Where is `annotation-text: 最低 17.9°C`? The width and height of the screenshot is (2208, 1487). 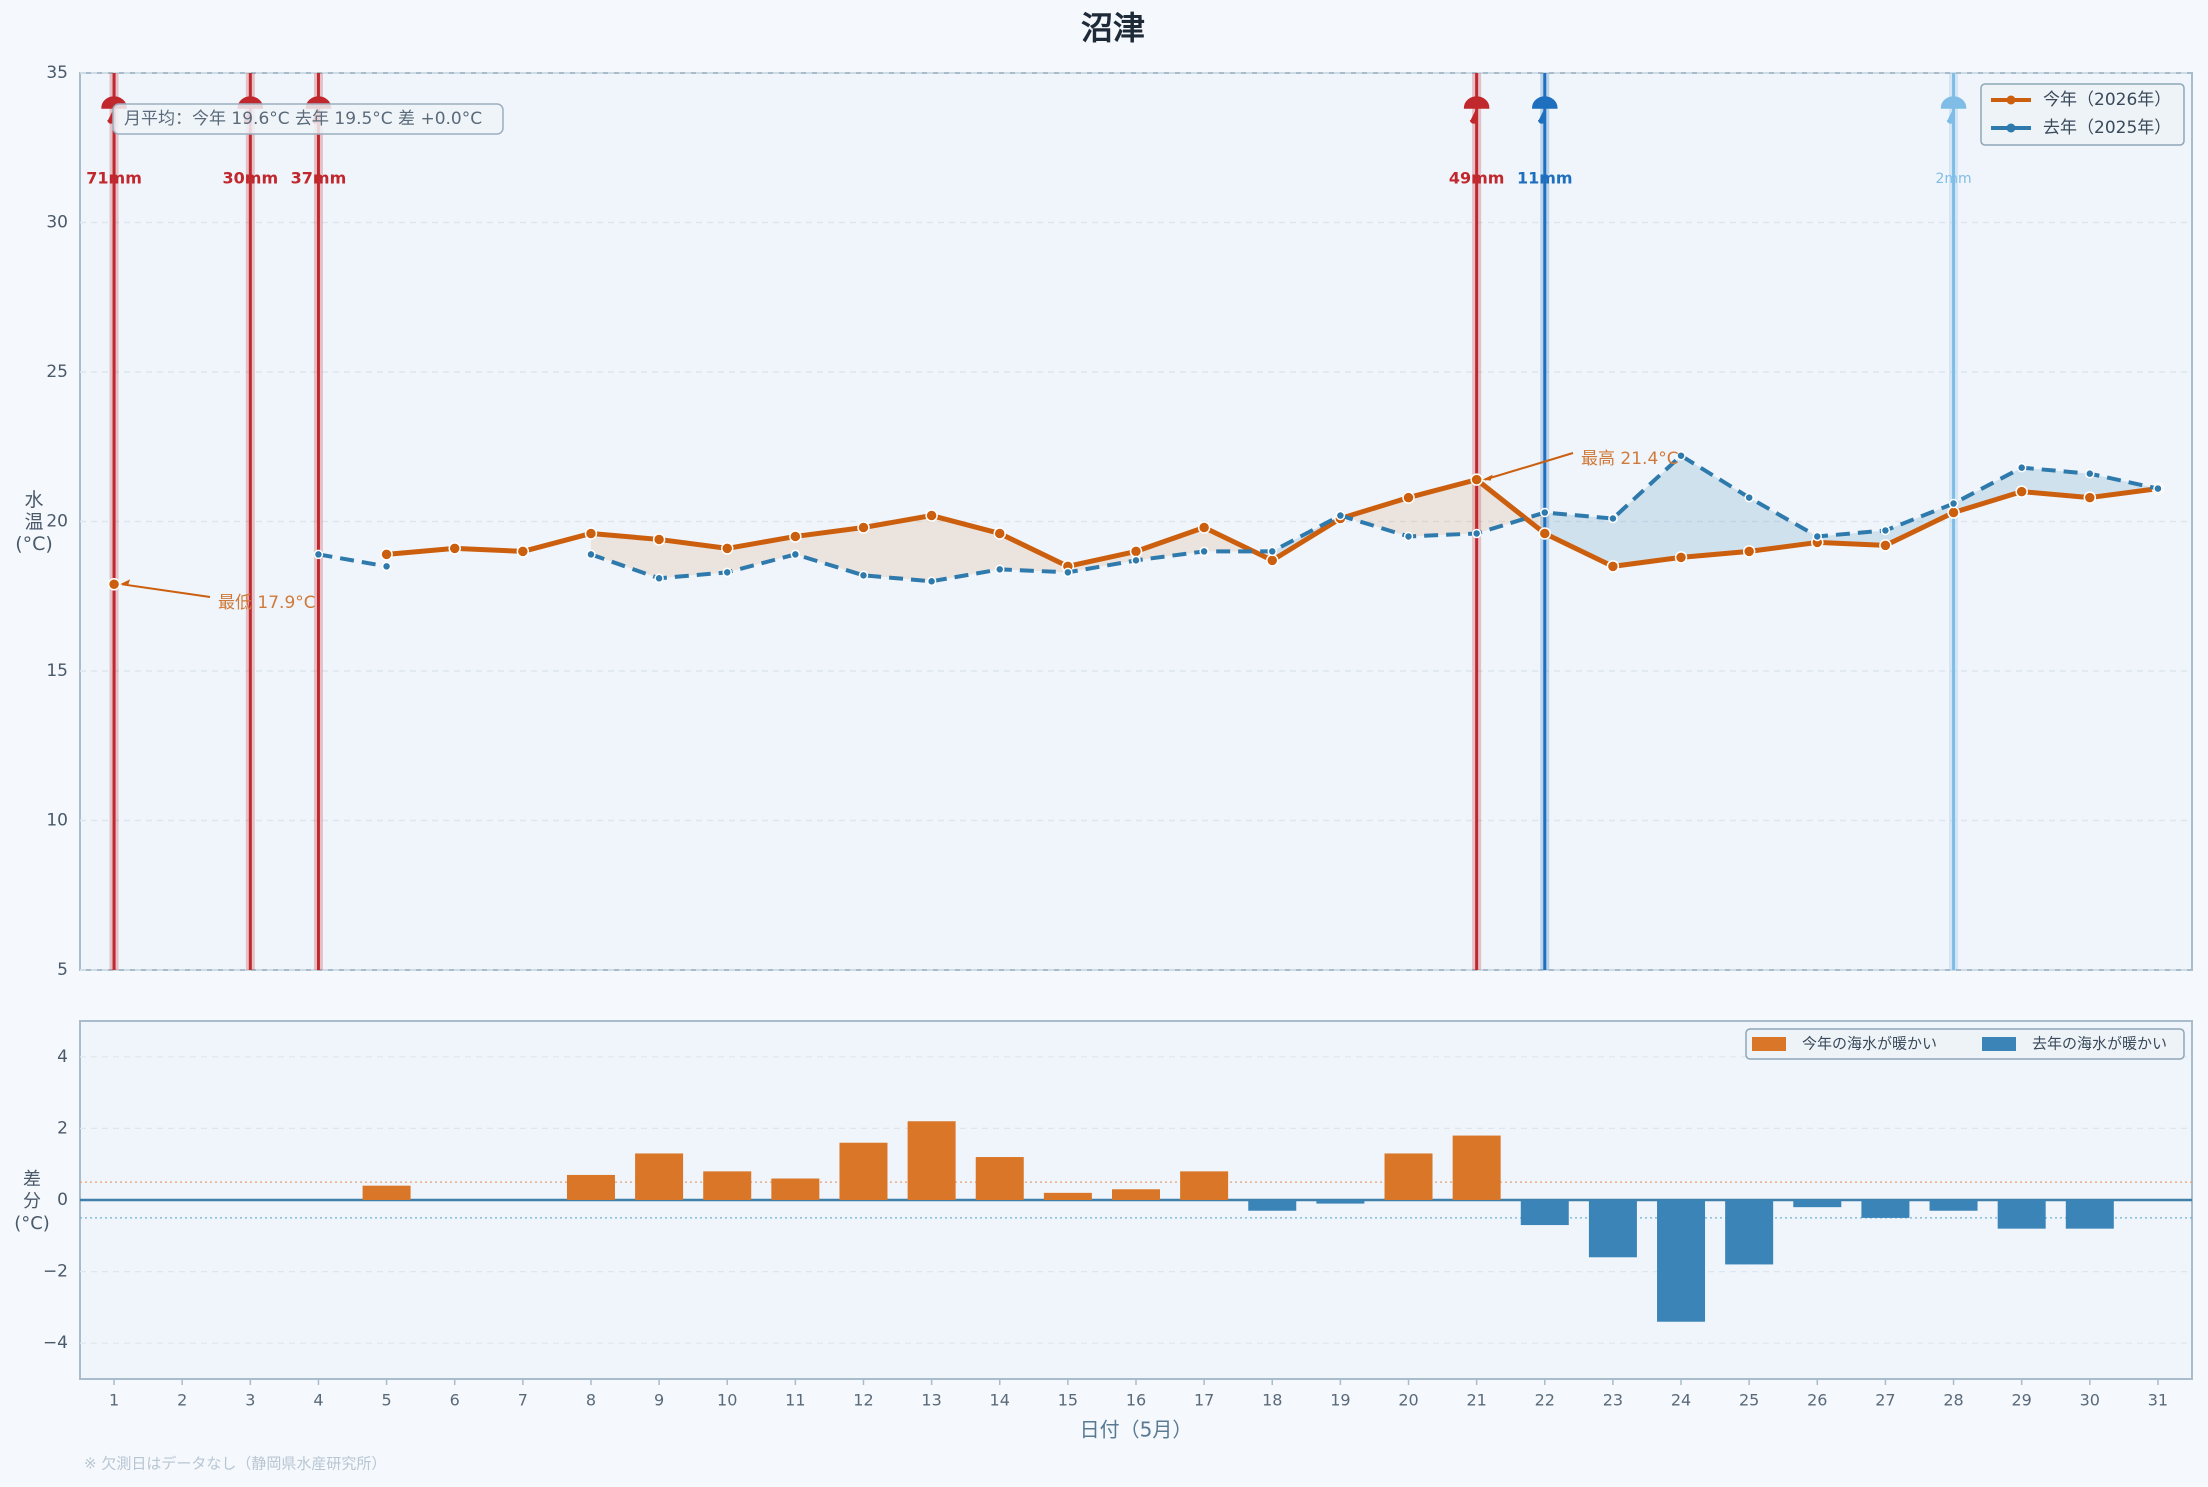
annotation-text: 最低 17.9°C is located at coordinates (267, 603).